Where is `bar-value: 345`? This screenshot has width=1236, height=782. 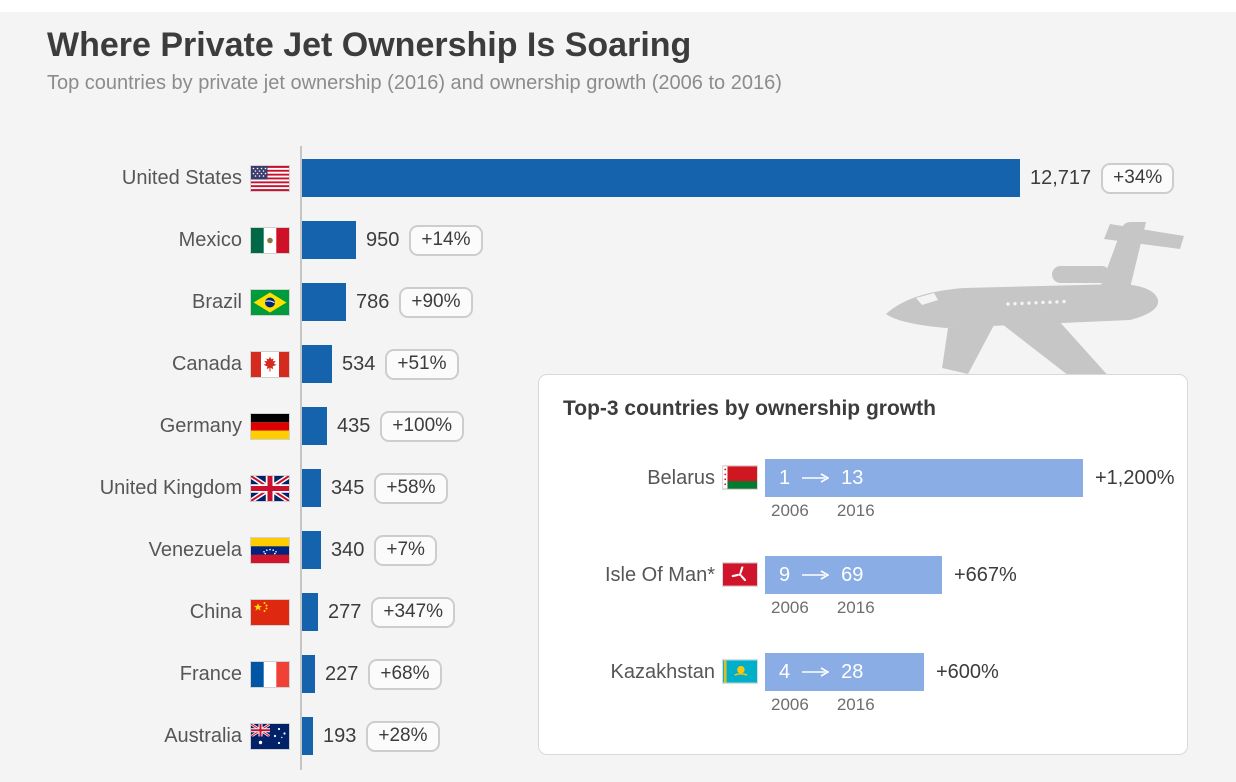 bar-value: 345 is located at coordinates (348, 487).